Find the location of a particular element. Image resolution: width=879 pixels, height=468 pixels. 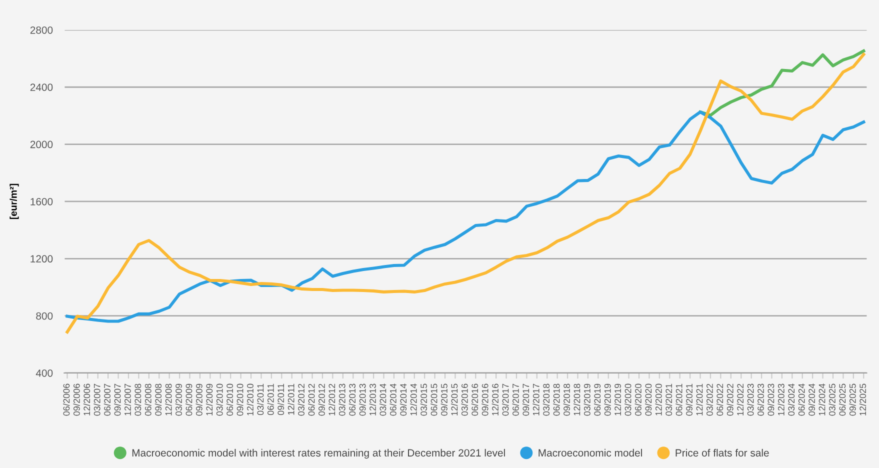

x-tick-label: 06/2019 is located at coordinates (597, 400).